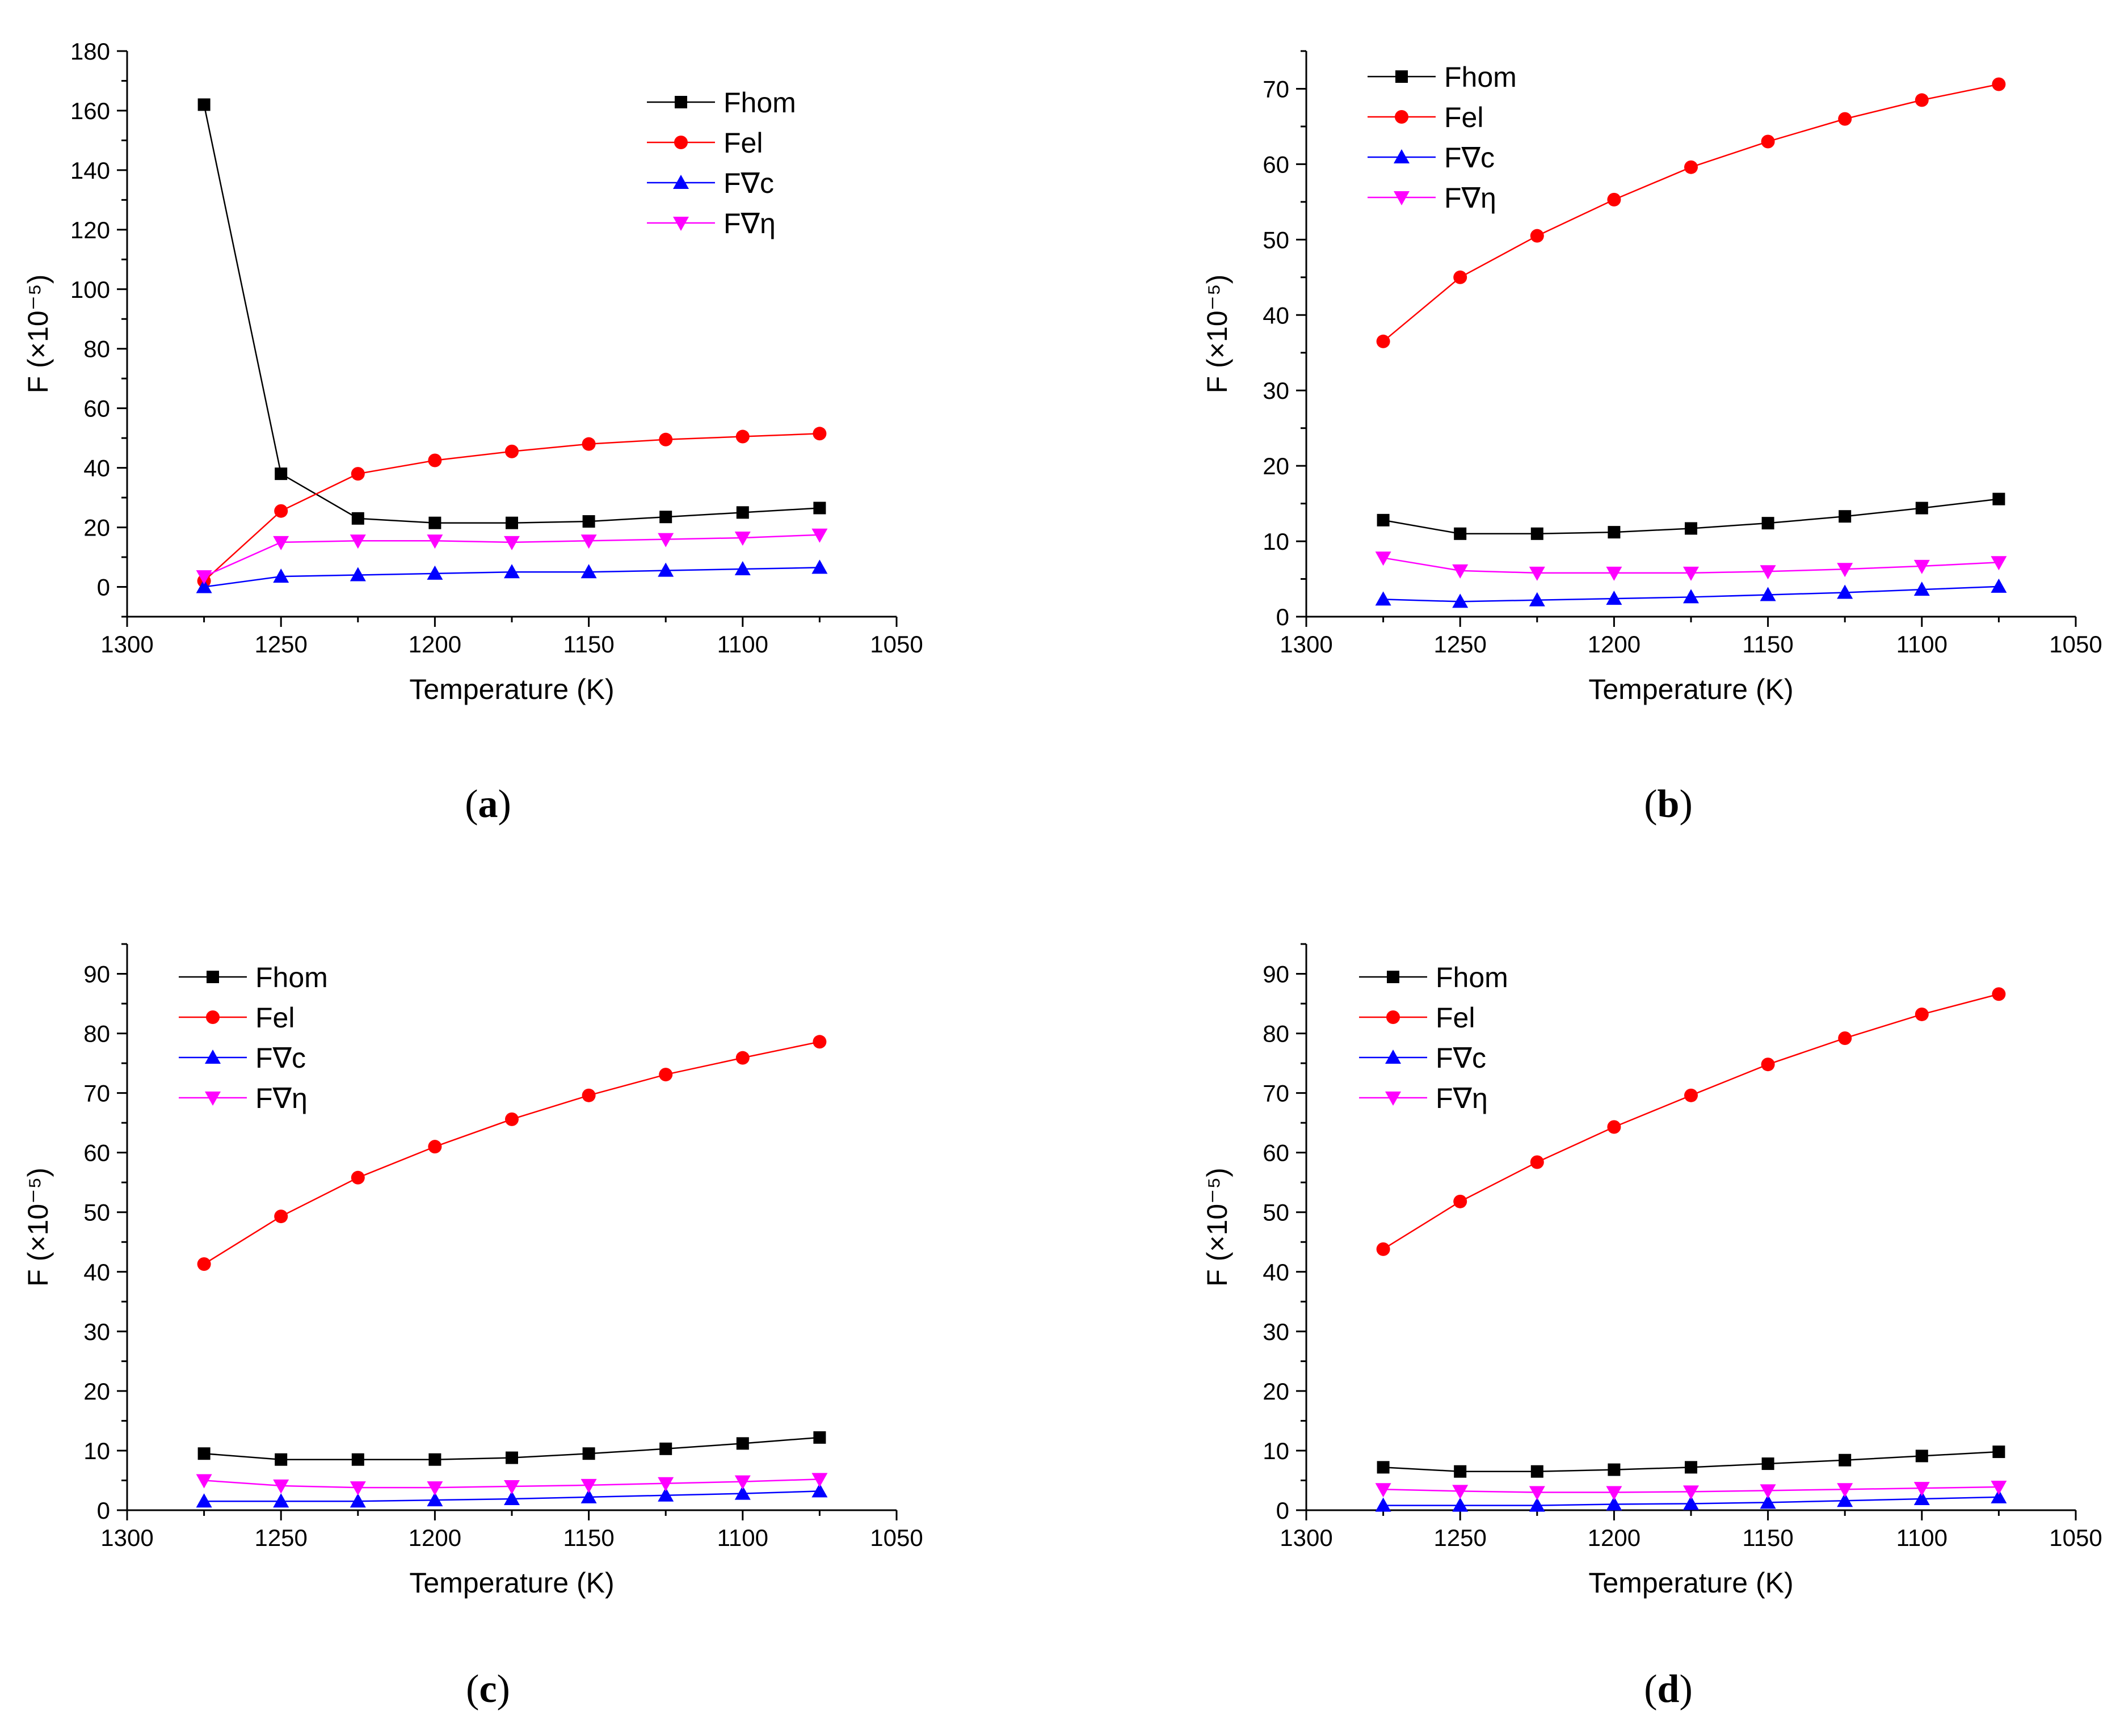  I want to click on y-tick-label: 10, so click(96, 1451).